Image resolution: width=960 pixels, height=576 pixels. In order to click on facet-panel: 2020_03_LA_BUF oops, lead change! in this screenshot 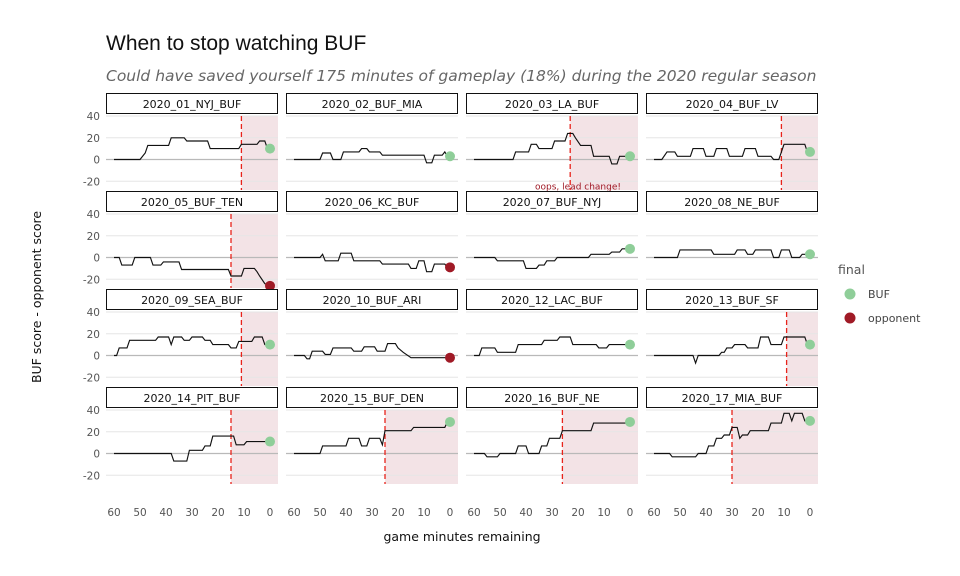, I will do `click(552, 143)`.